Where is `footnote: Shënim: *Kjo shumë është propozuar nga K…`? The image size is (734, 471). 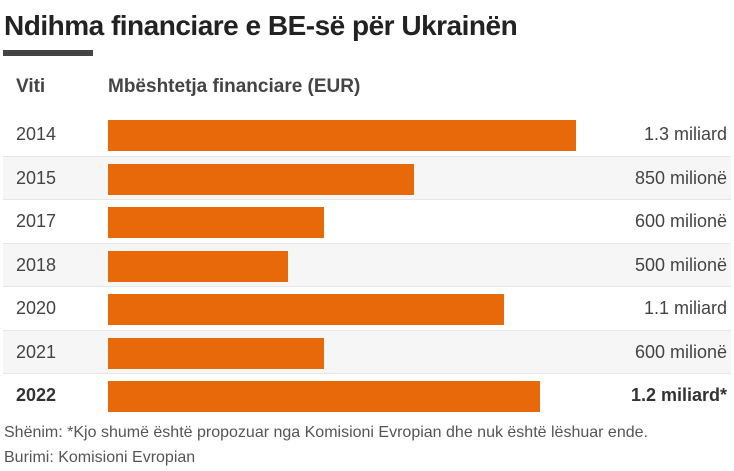
footnote: Shënim: *Kjo shumë është propozuar nga K… is located at coordinates (326, 432).